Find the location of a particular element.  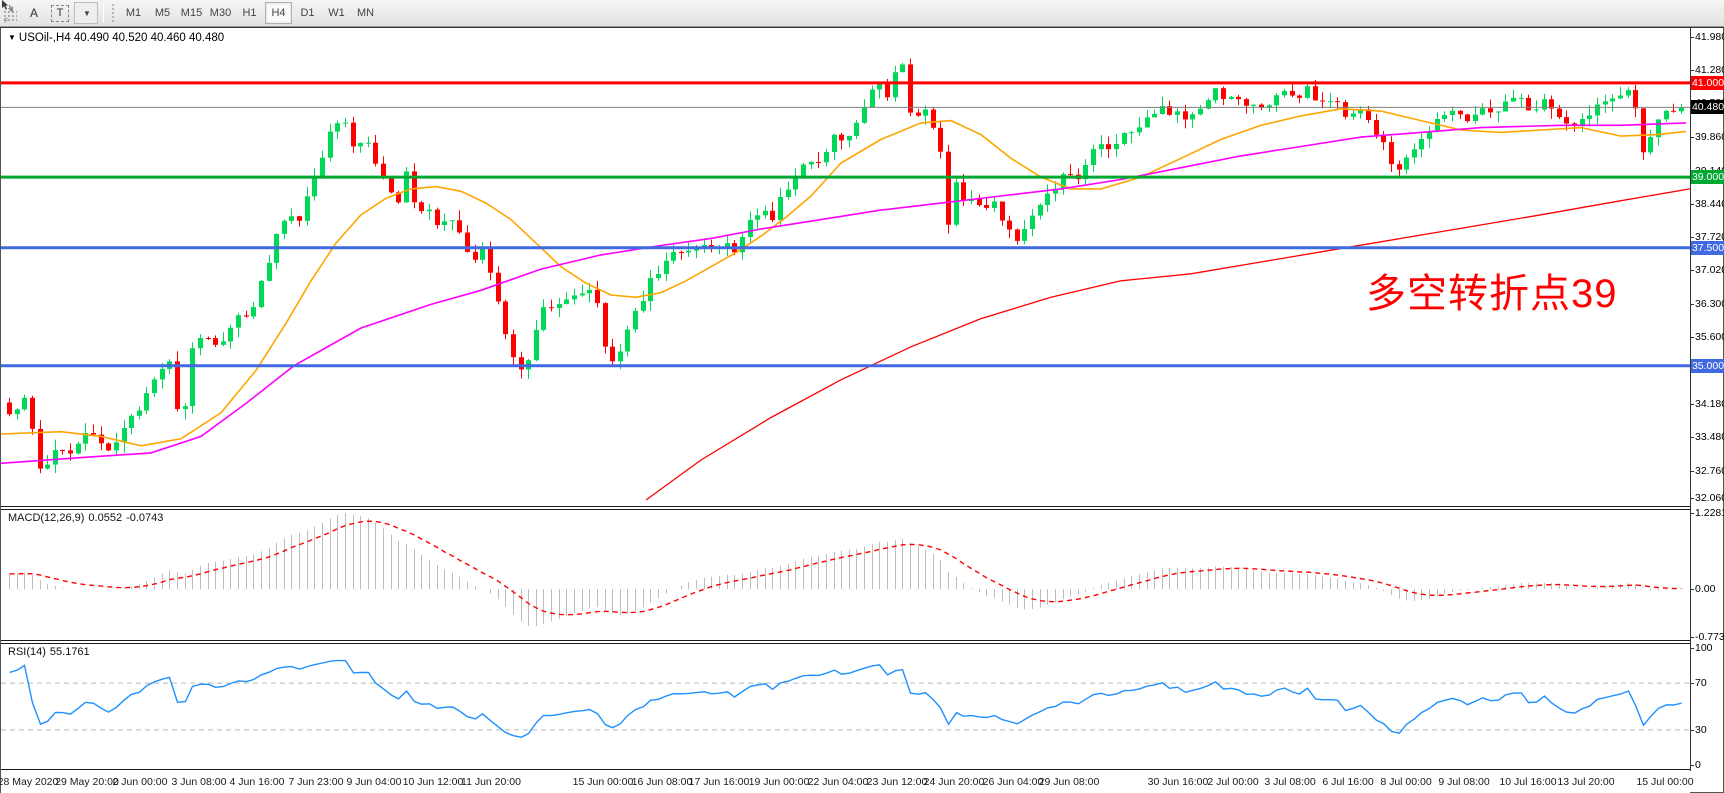

macd-histogram is located at coordinates (845, 569).